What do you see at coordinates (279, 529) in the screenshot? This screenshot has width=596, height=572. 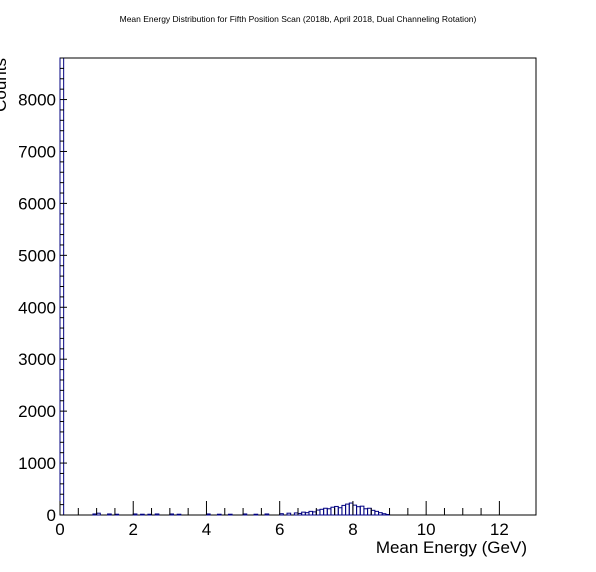 I see `x-tick-label: 6` at bounding box center [279, 529].